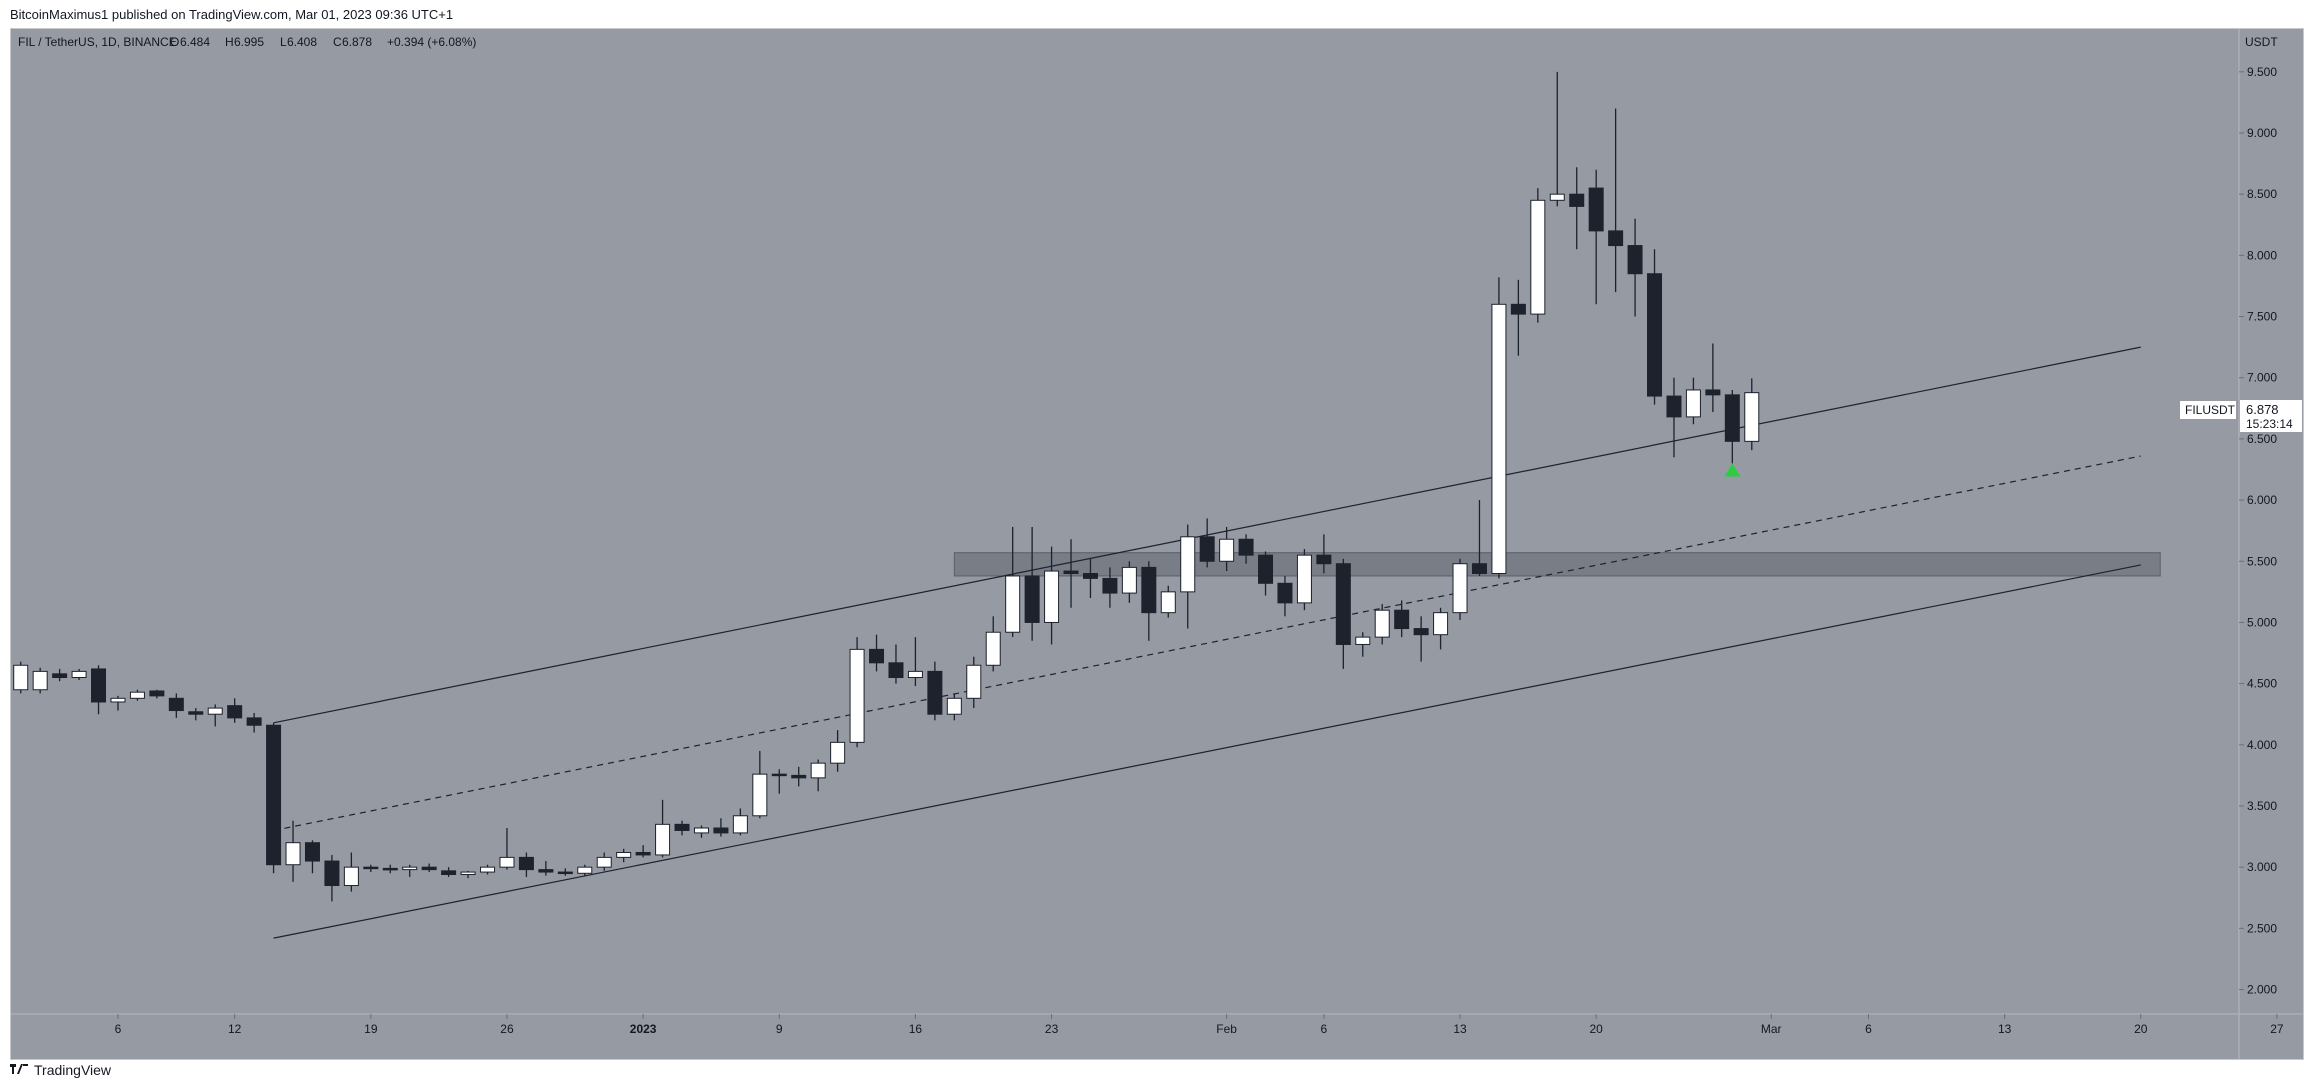 The image size is (2314, 1079). I want to click on price-tick-label: 5.500, so click(2262, 561).